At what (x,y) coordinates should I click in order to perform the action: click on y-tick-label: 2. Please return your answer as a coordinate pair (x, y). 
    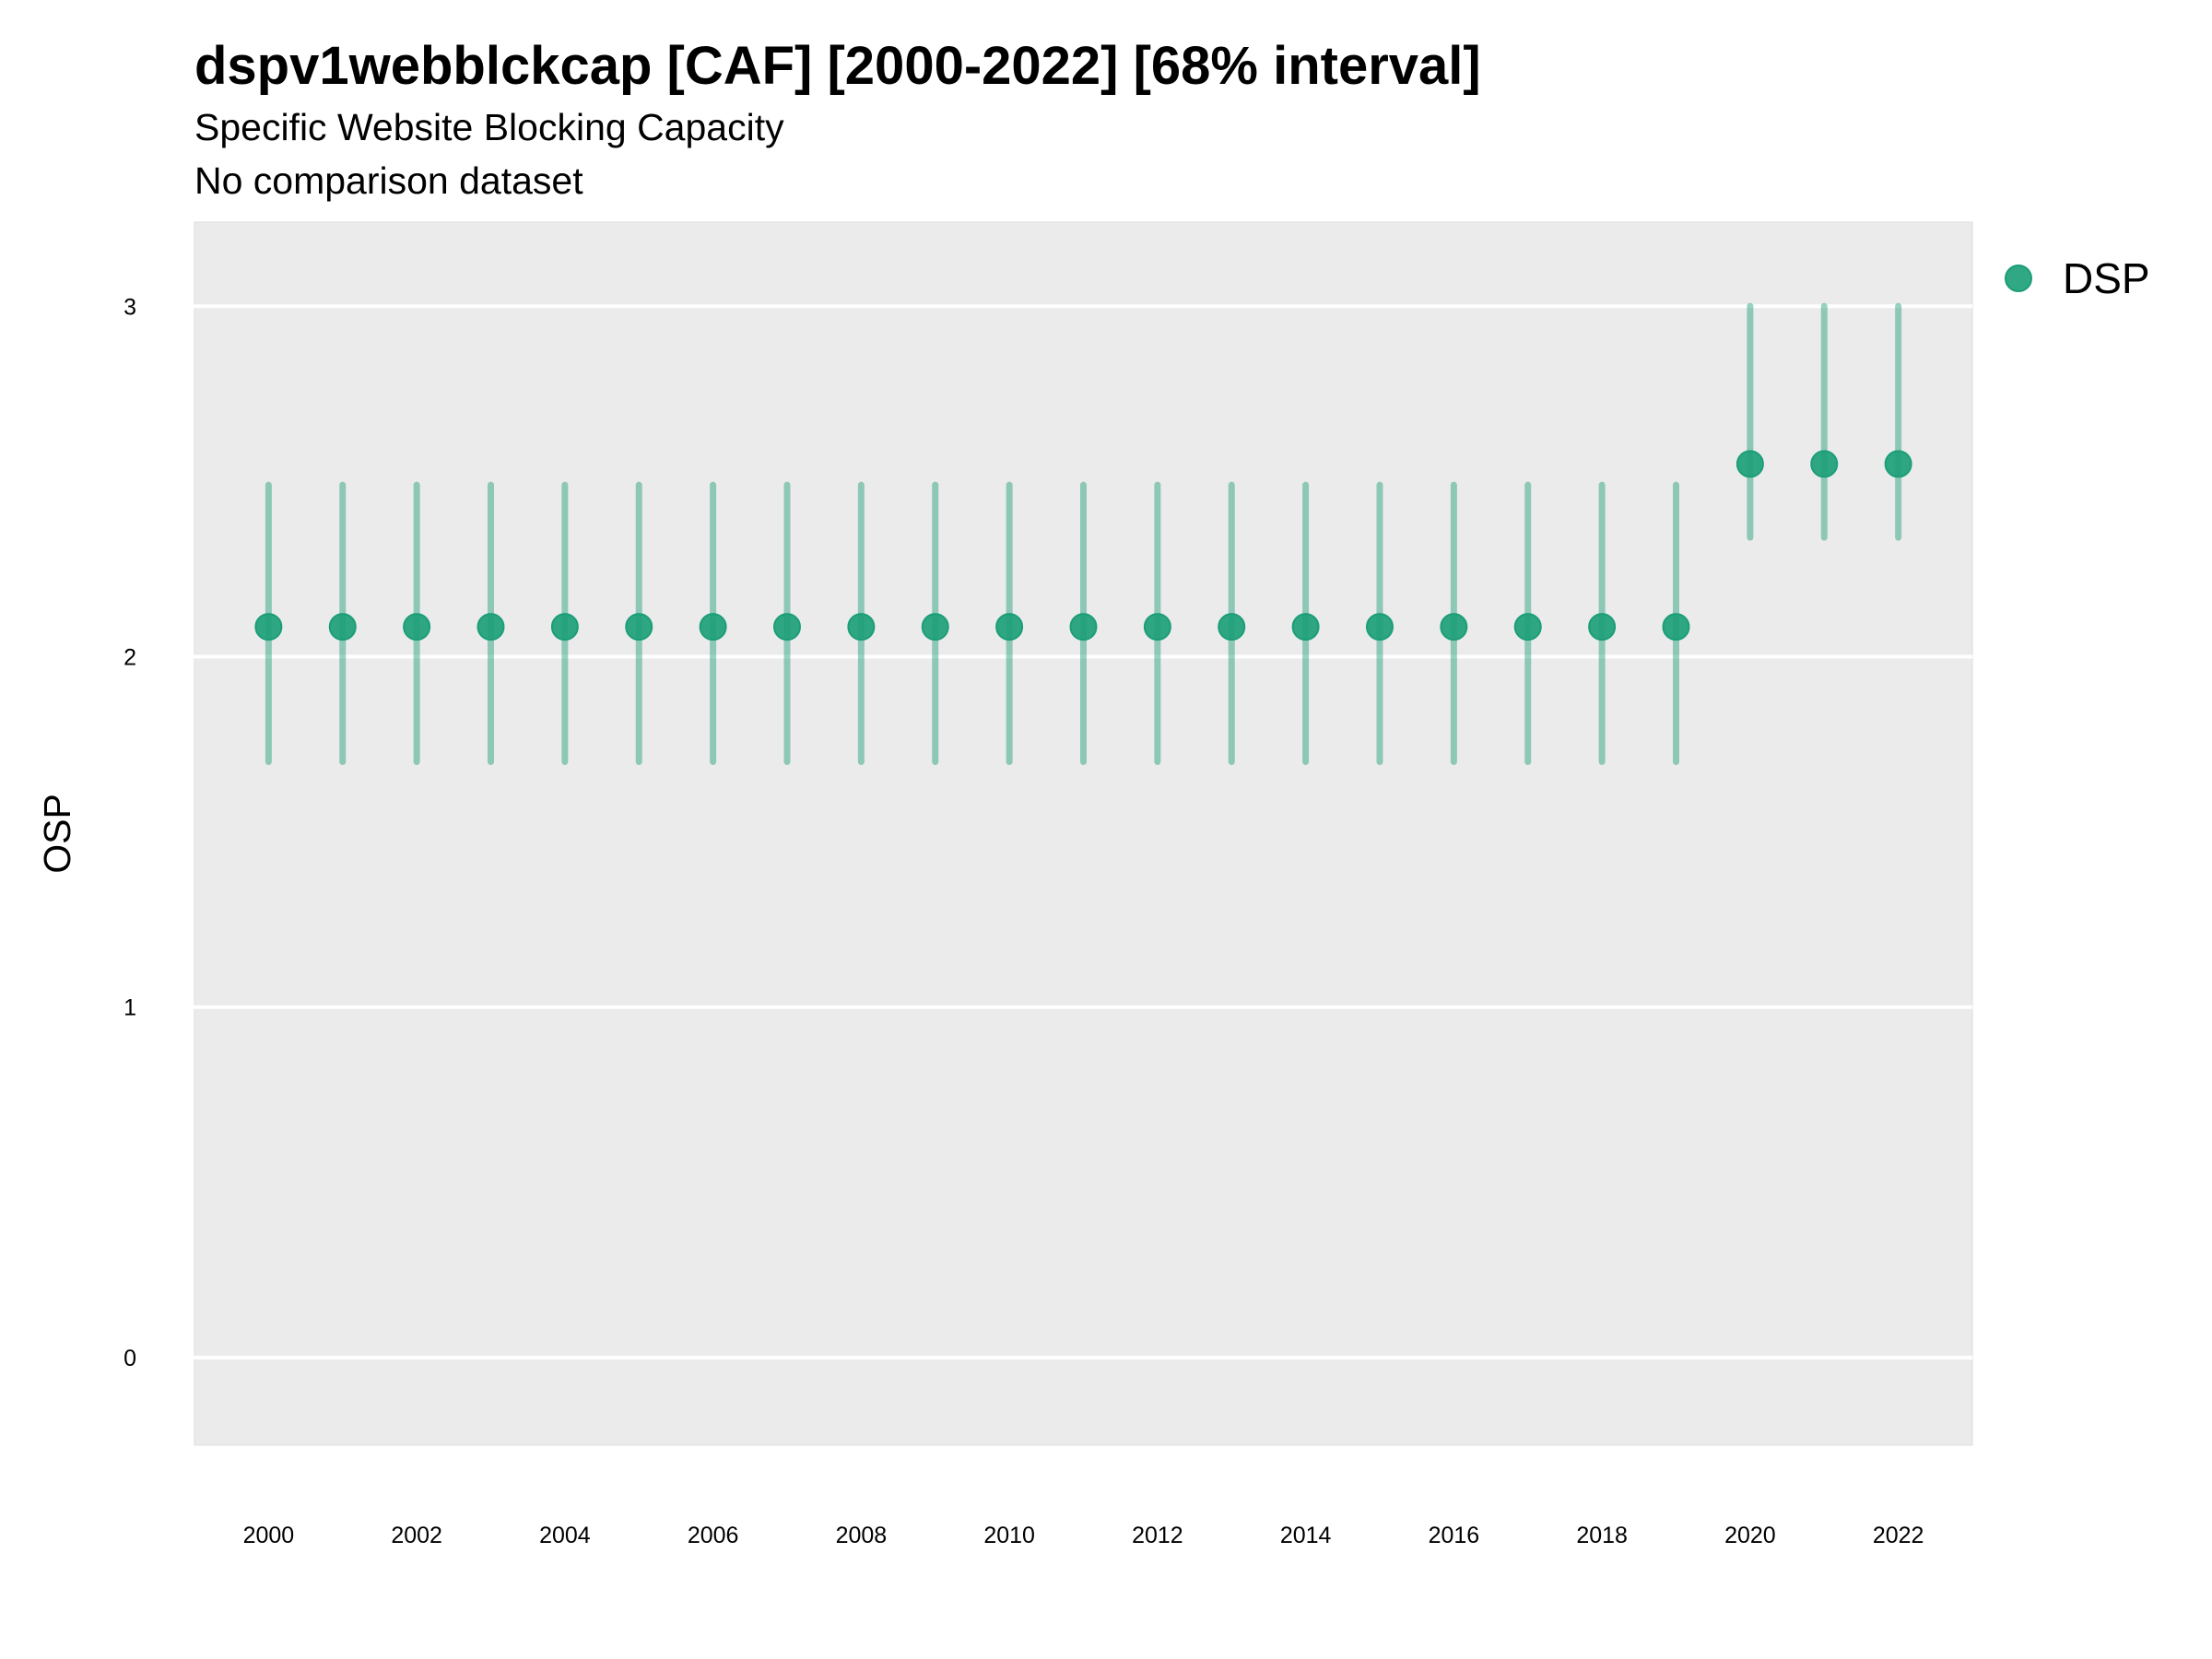
    Looking at the image, I should click on (130, 657).